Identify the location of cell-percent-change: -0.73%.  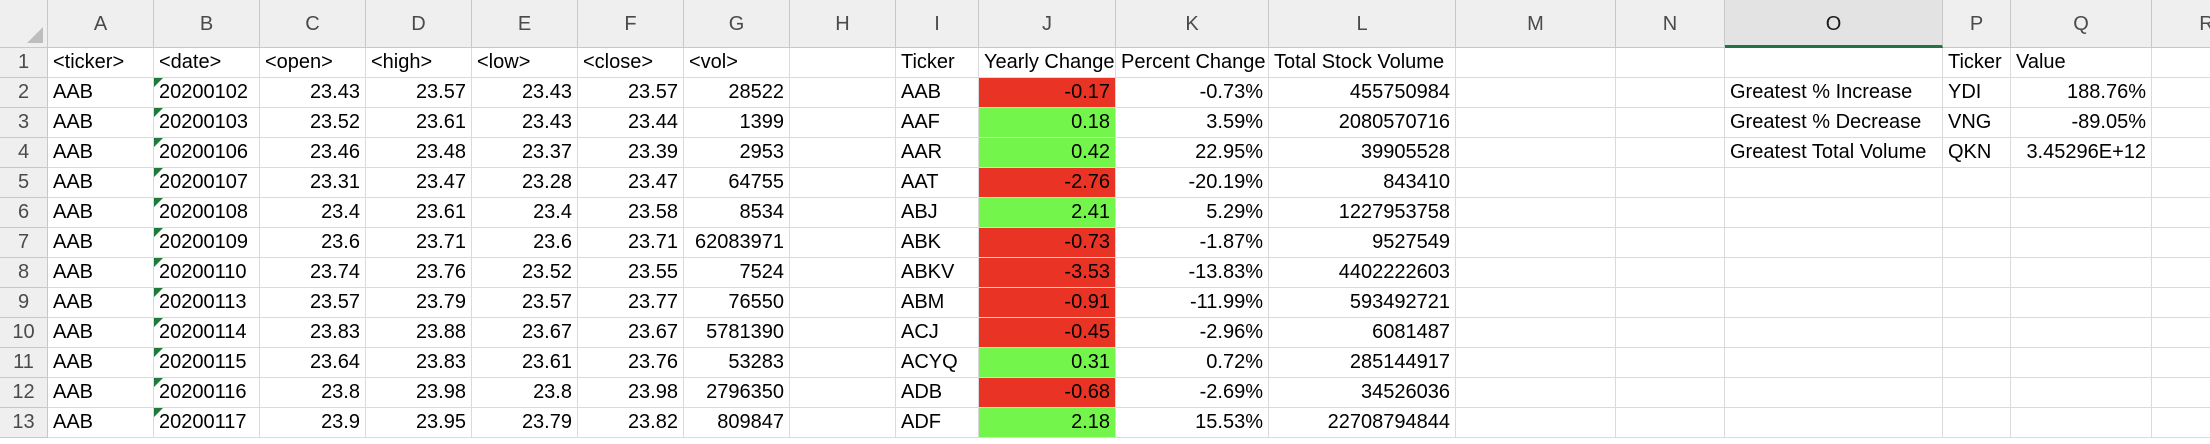
(1192, 93).